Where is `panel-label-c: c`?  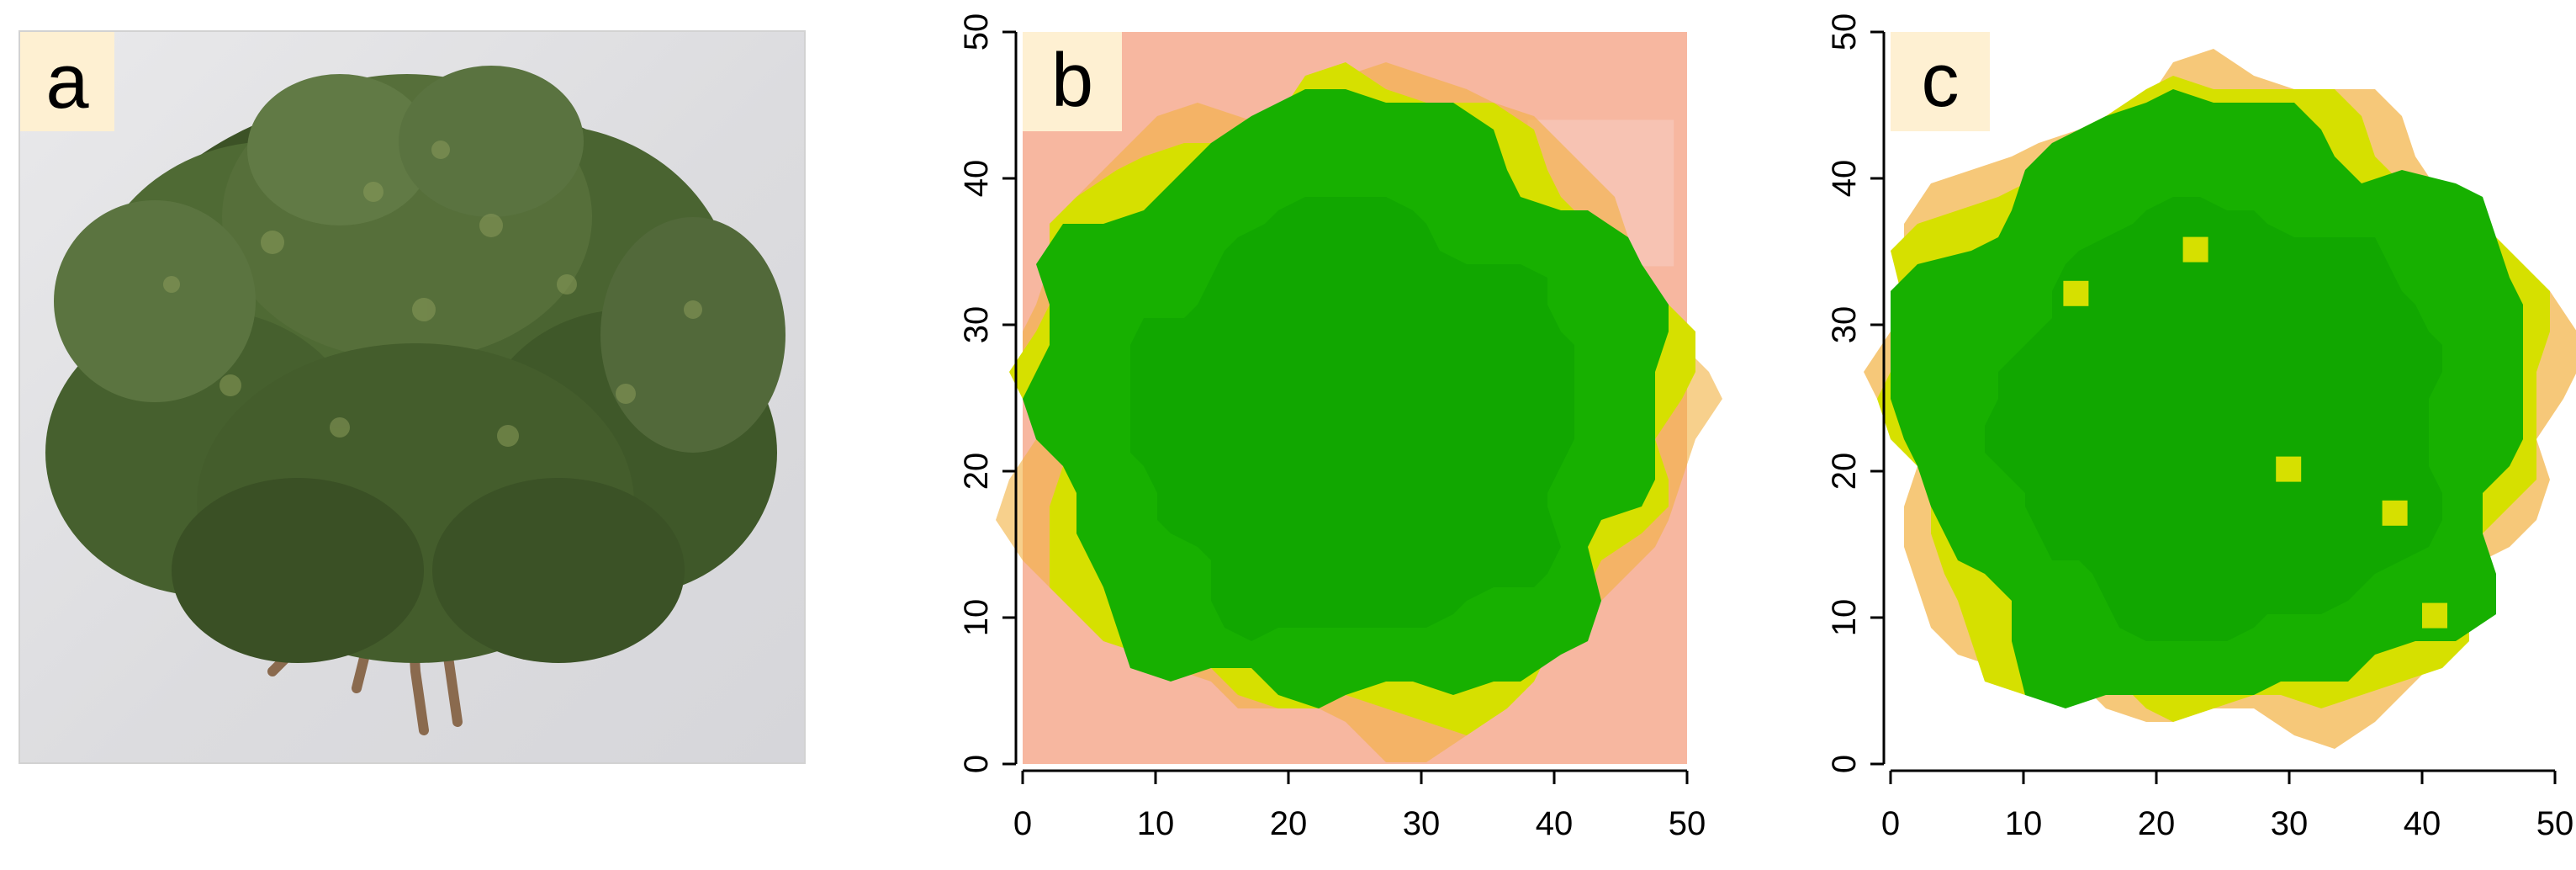 panel-label-c: c is located at coordinates (1941, 81).